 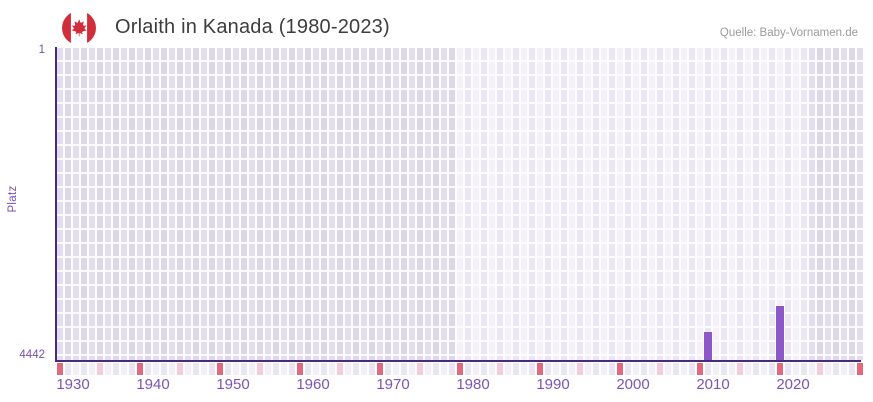 What do you see at coordinates (79, 28) in the screenshot?
I see `maple-leaf-icon` at bounding box center [79, 28].